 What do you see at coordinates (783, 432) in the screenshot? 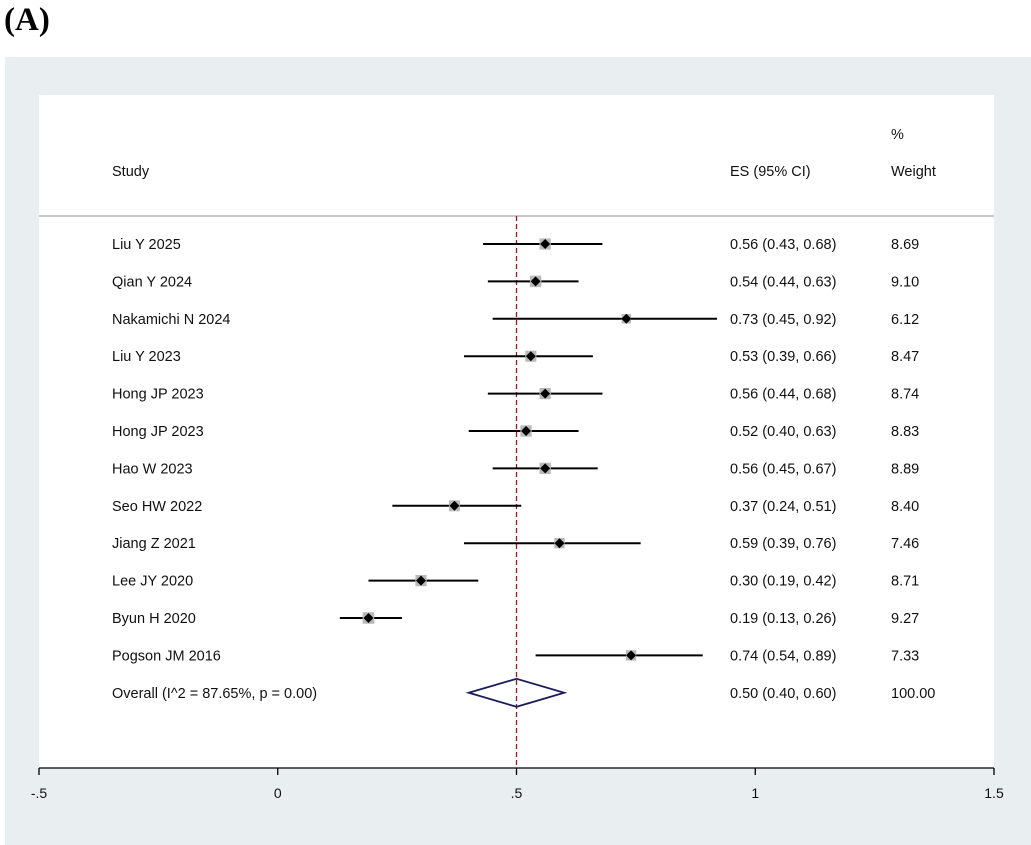
I see `es-ci-label: 0.52 (0.40, 0.63)` at bounding box center [783, 432].